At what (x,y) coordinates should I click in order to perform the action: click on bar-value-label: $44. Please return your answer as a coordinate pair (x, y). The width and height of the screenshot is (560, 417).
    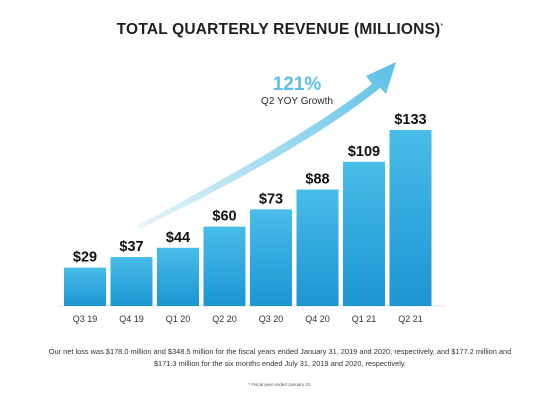
    Looking at the image, I should click on (178, 238).